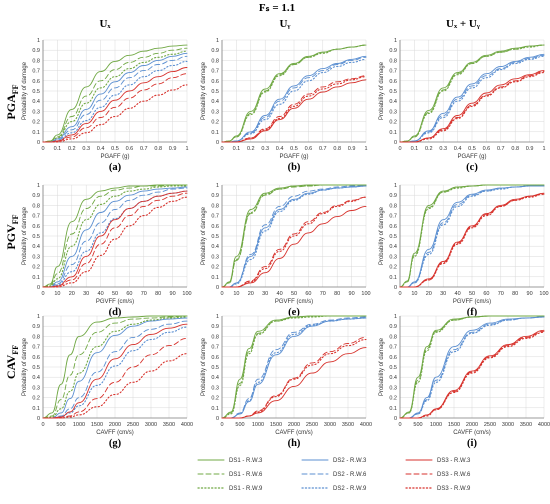  What do you see at coordinates (530, 294) in the screenshot?
I see `x-tick-label: 90` at bounding box center [530, 294].